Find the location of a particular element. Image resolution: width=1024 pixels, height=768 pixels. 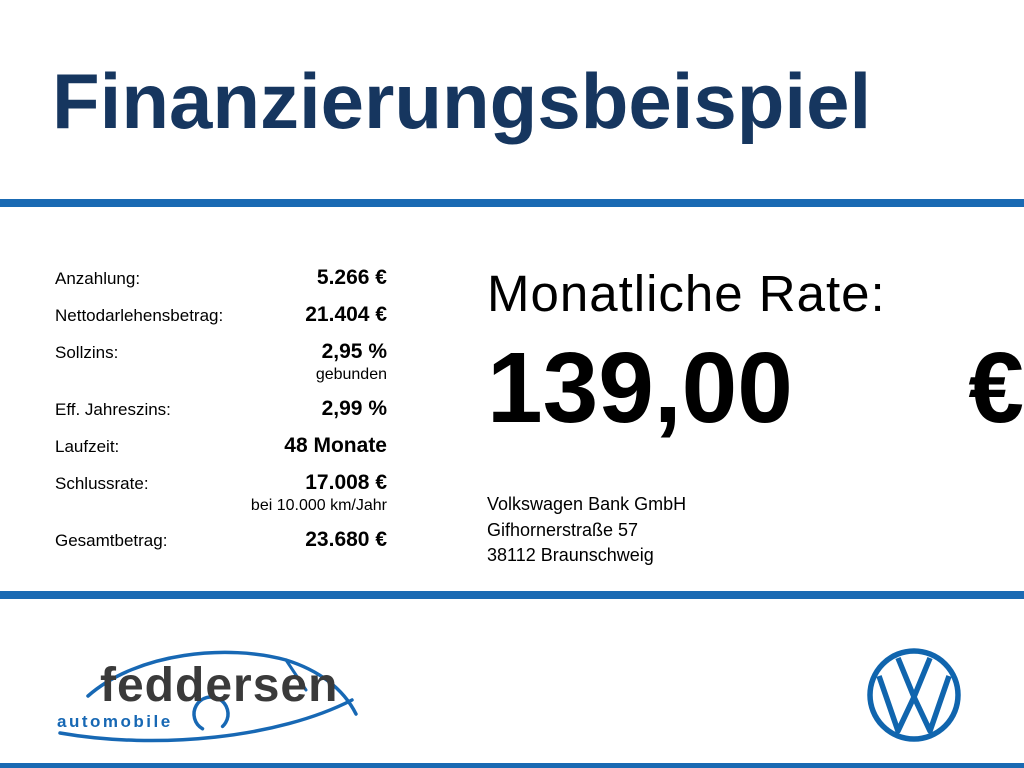

bank-city: 38112 Braunschweig is located at coordinates (570, 555).